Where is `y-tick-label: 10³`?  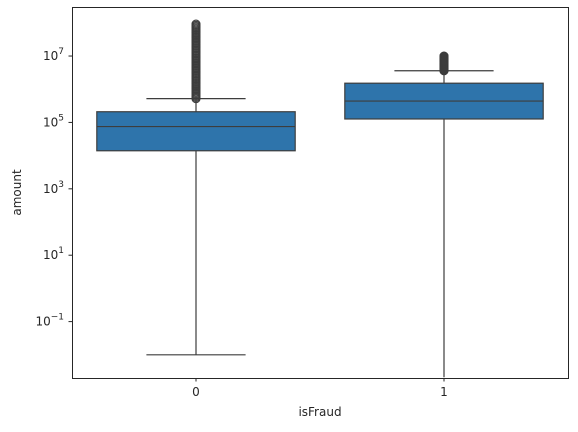
y-tick-label: 10³ is located at coordinates (53, 188).